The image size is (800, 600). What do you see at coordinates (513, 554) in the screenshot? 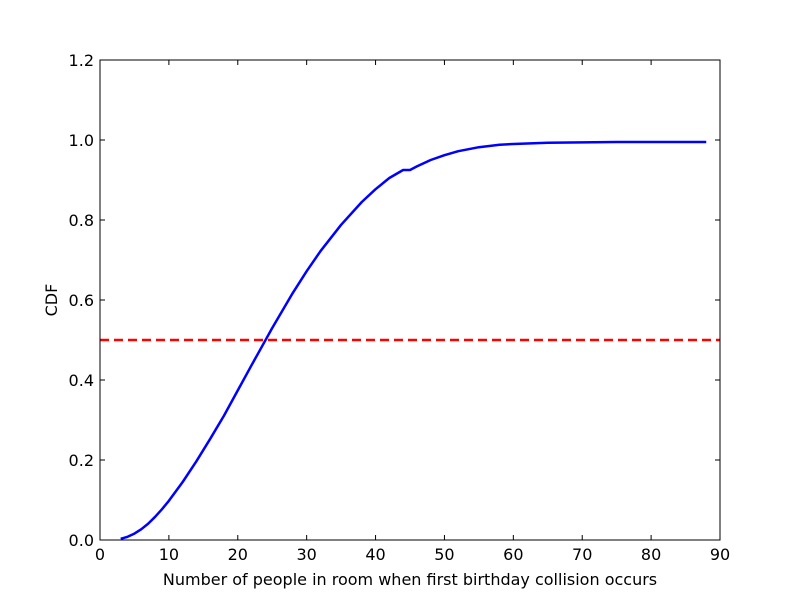
I see `x-tick-label: 60` at bounding box center [513, 554].